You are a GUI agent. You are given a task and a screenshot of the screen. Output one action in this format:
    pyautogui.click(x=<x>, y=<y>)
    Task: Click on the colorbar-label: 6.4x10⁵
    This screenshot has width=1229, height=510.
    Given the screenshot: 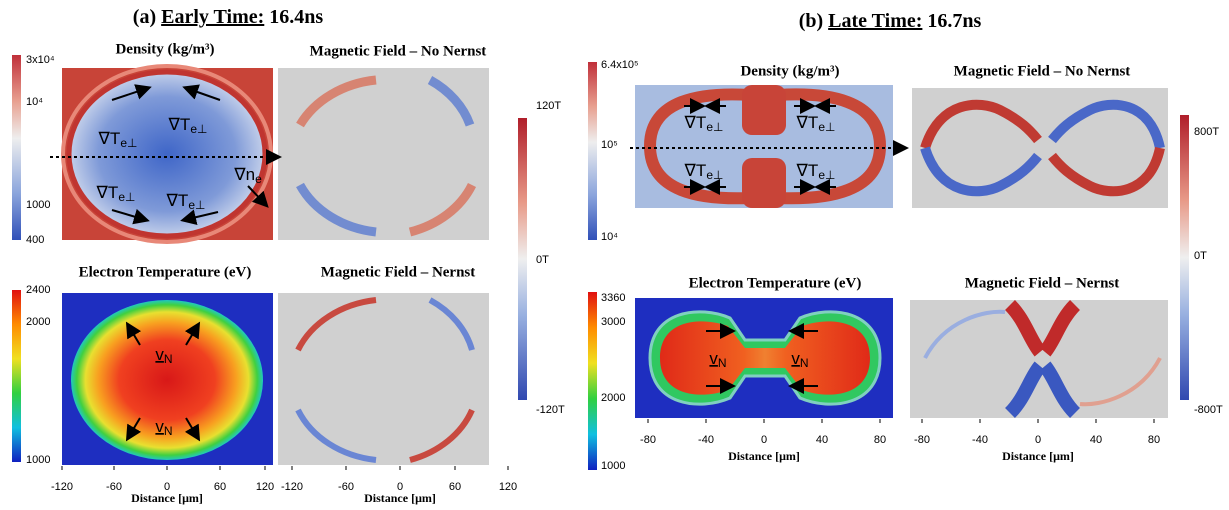 What is the action you would take?
    pyautogui.click(x=620, y=65)
    